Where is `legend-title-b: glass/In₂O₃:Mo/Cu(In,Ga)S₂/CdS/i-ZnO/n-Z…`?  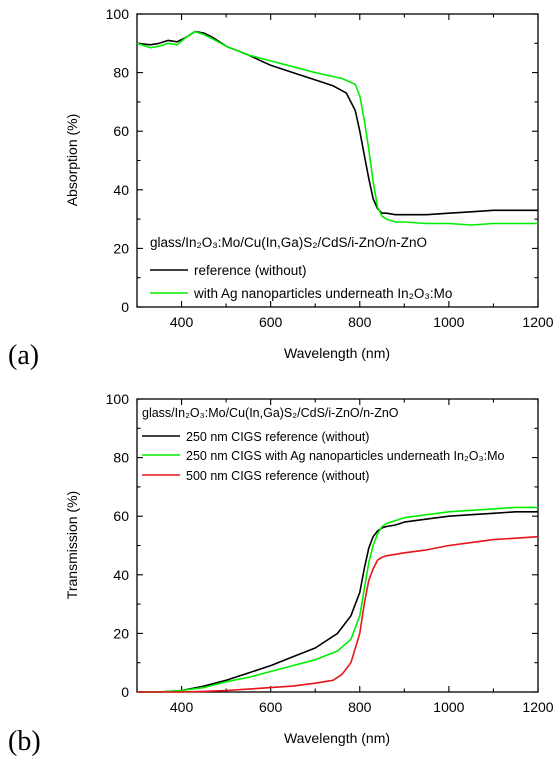 legend-title-b: glass/In₂O₃:Mo/Cu(In,Ga)S₂/CdS/i-ZnO/n-Z… is located at coordinates (270, 413).